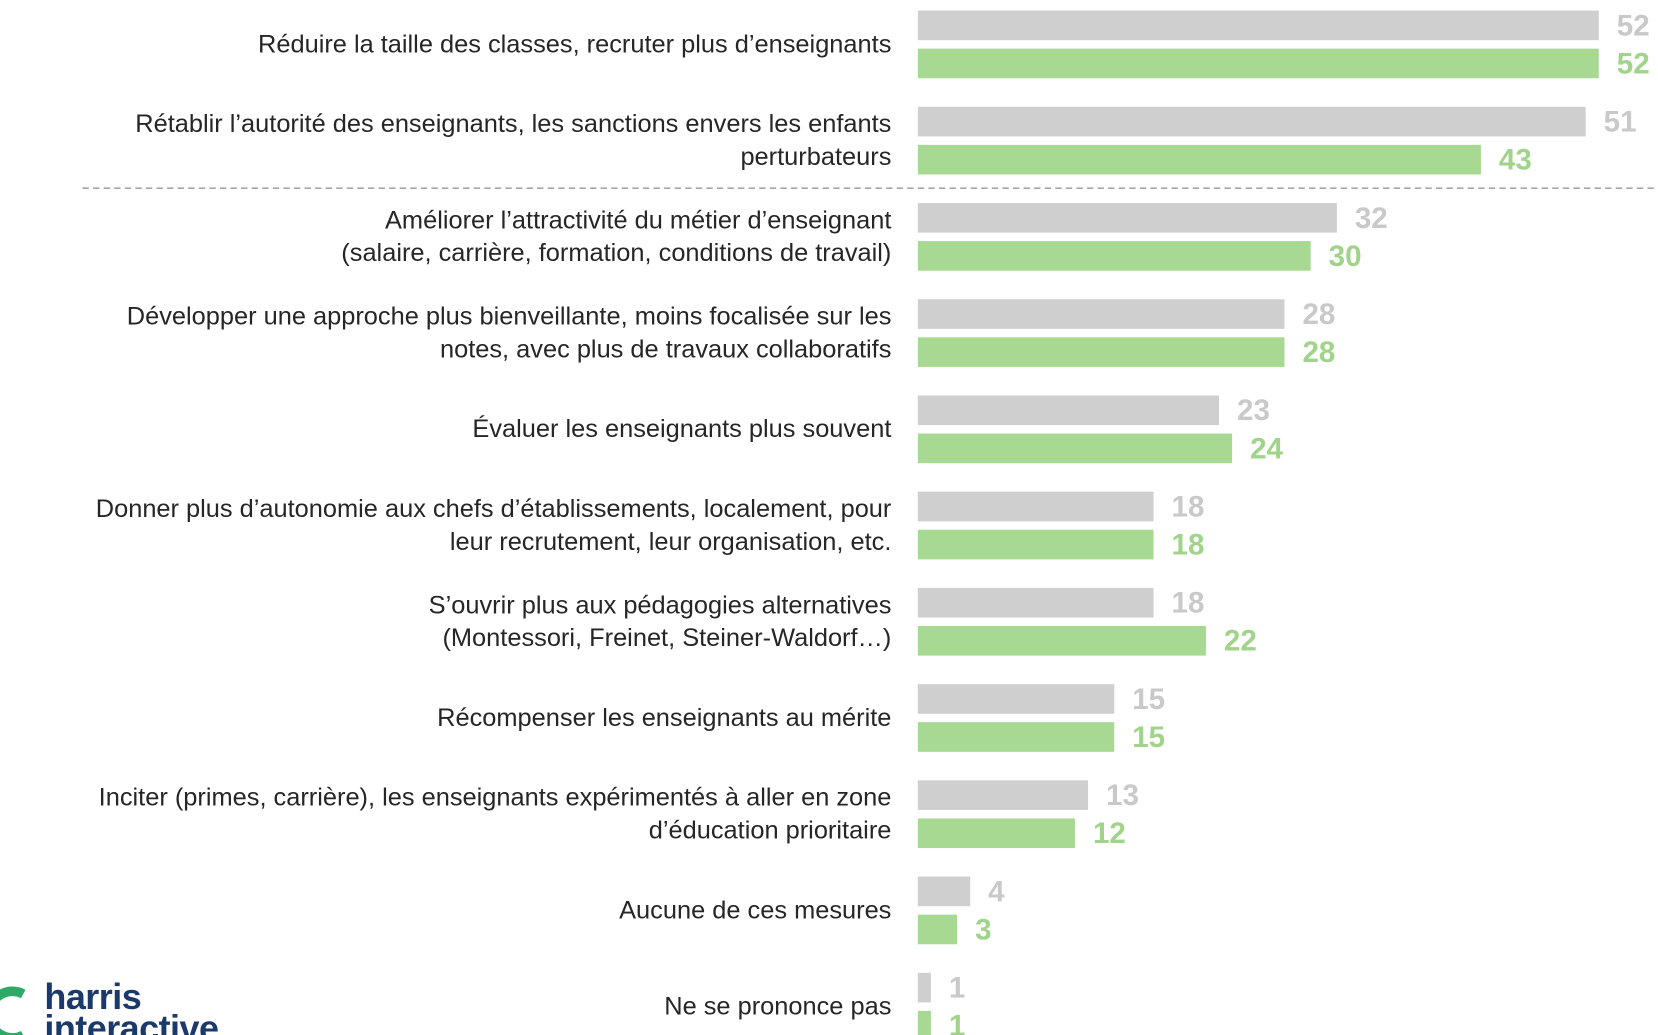 The height and width of the screenshot is (1035, 1658). I want to click on value-label: 32, so click(1371, 218).